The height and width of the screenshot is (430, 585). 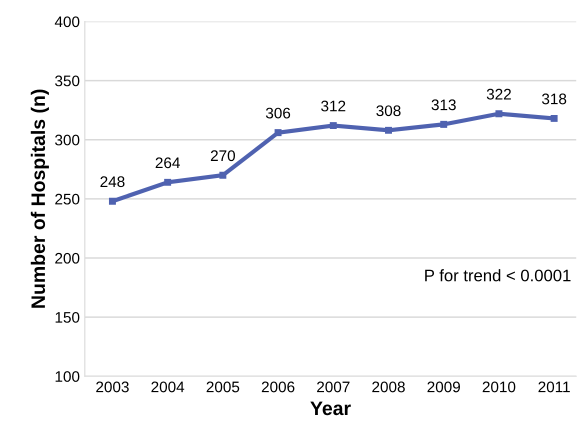 What do you see at coordinates (388, 387) in the screenshot?
I see `x-tick-label: 2008` at bounding box center [388, 387].